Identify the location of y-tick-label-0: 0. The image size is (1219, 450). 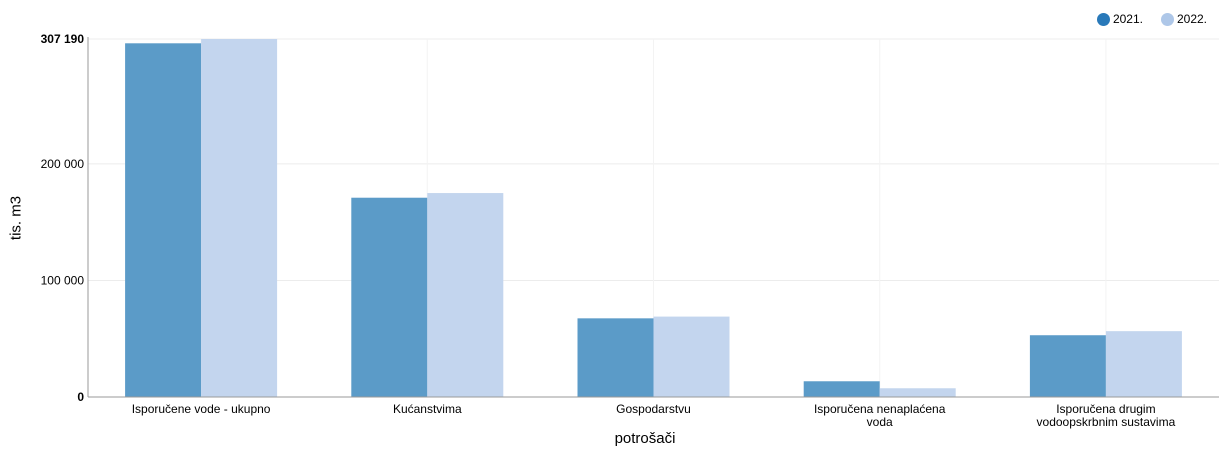
(80, 397).